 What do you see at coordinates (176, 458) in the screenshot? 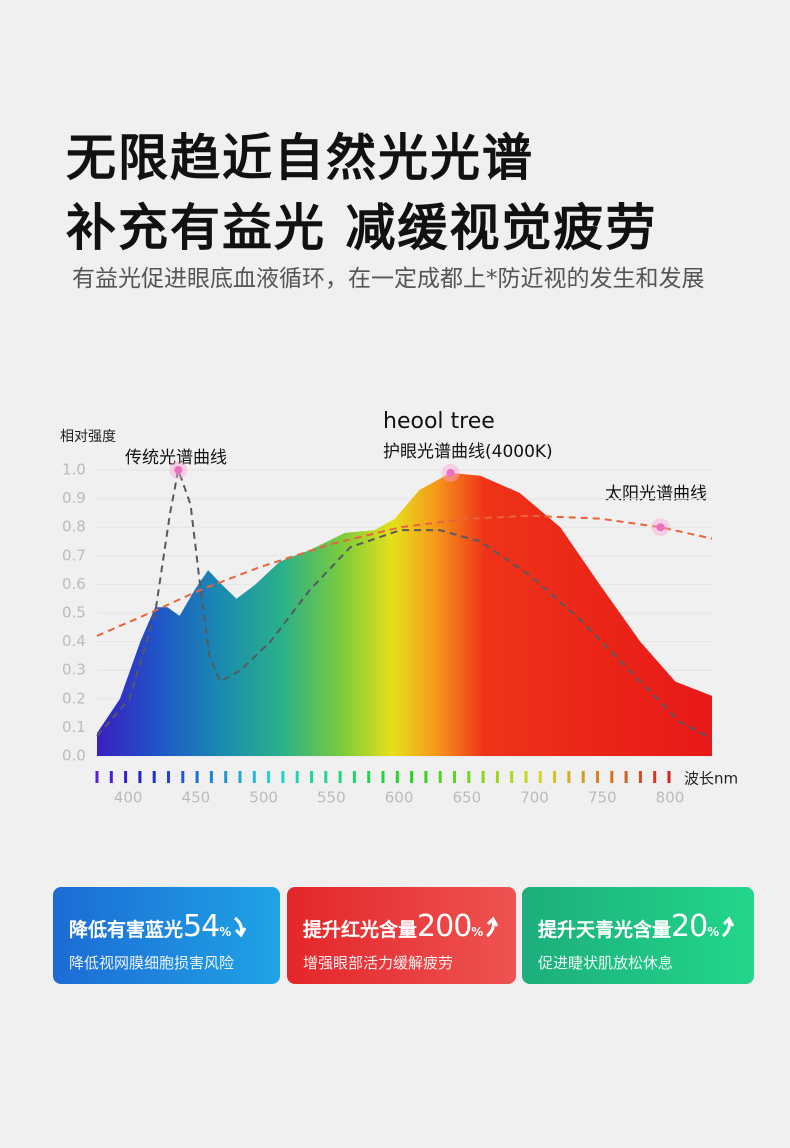
I see `series-label: 传统光谱曲线` at bounding box center [176, 458].